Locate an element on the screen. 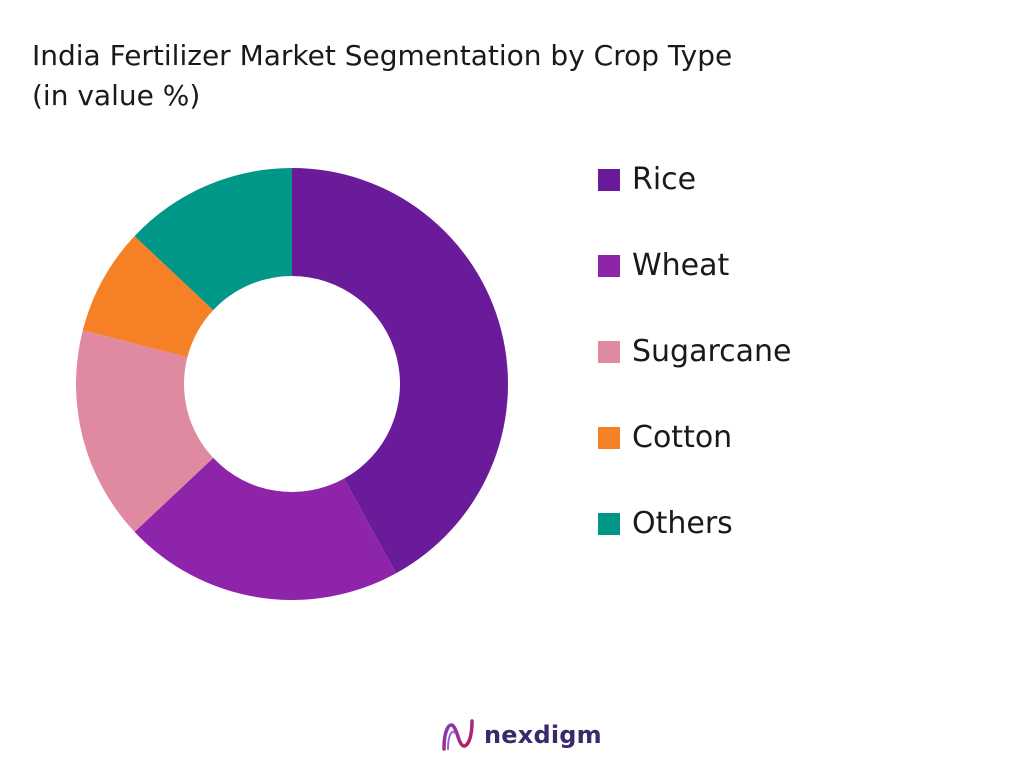 The width and height of the screenshot is (1024, 768). donut-slice-rice is located at coordinates (400, 371).